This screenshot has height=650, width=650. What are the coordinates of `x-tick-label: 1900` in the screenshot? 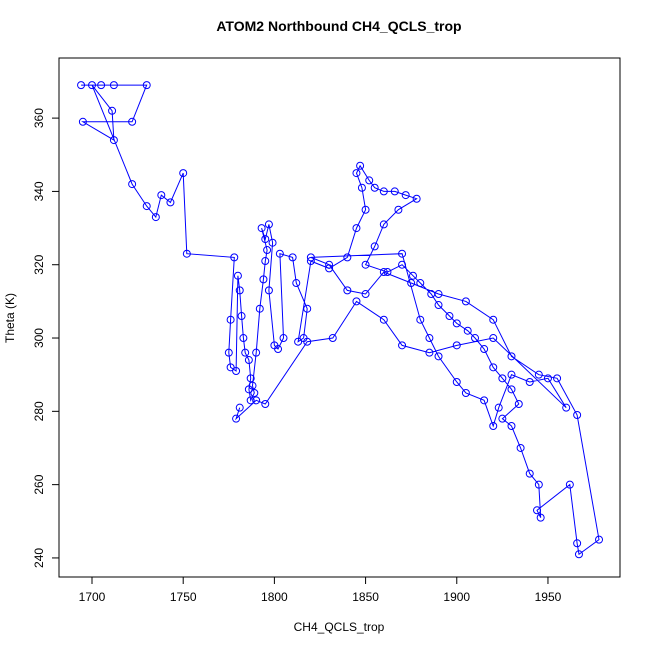 It's located at (456, 597).